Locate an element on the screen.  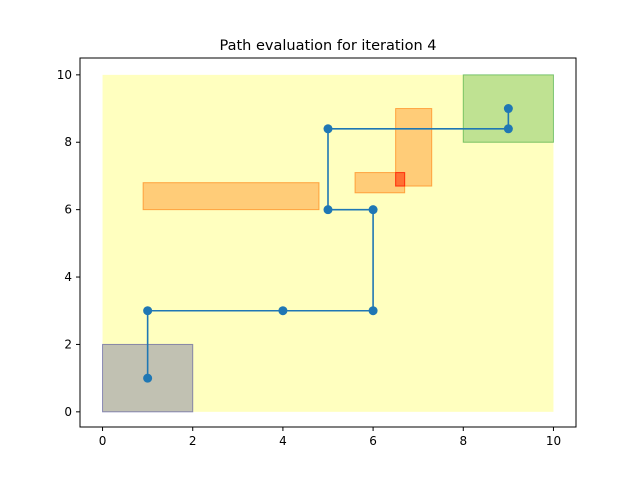
y-tick-label: 0 is located at coordinates (68, 412).